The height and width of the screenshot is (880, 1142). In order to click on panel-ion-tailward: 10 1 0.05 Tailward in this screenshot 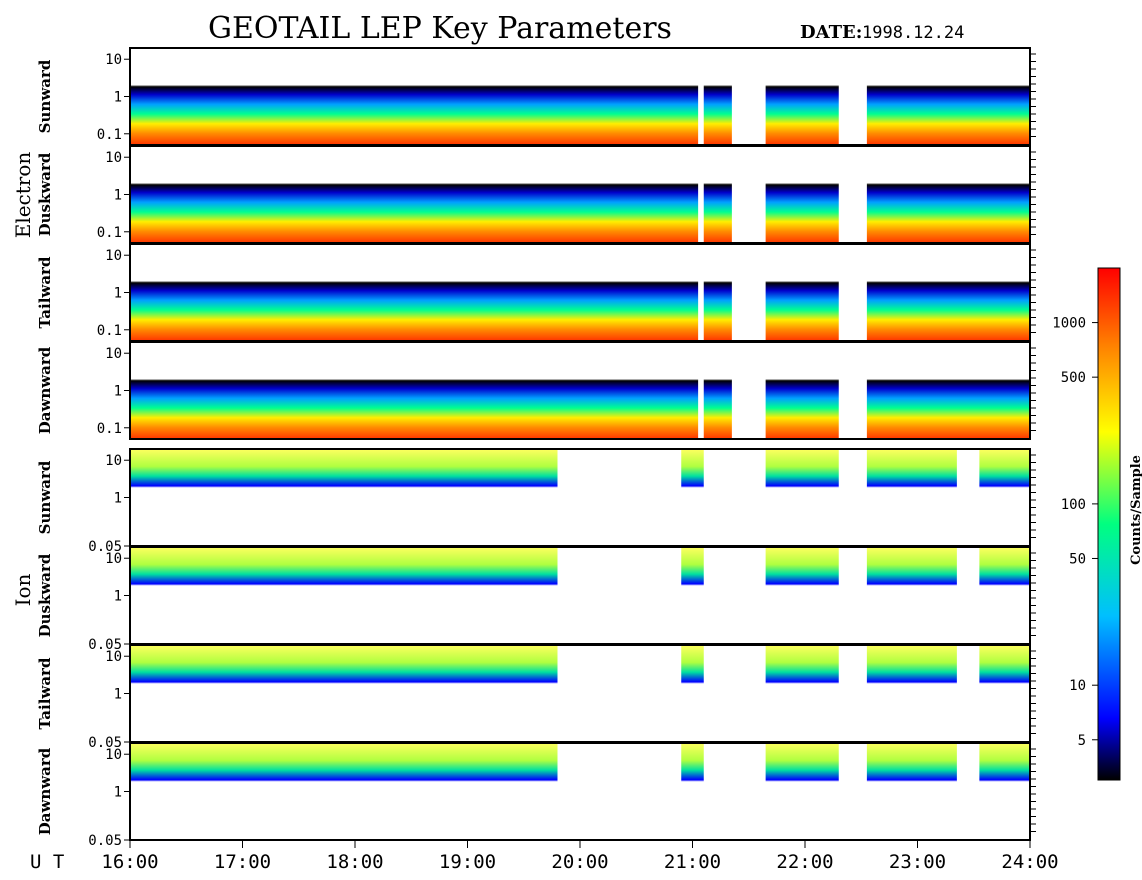, I will do `click(536, 697)`.